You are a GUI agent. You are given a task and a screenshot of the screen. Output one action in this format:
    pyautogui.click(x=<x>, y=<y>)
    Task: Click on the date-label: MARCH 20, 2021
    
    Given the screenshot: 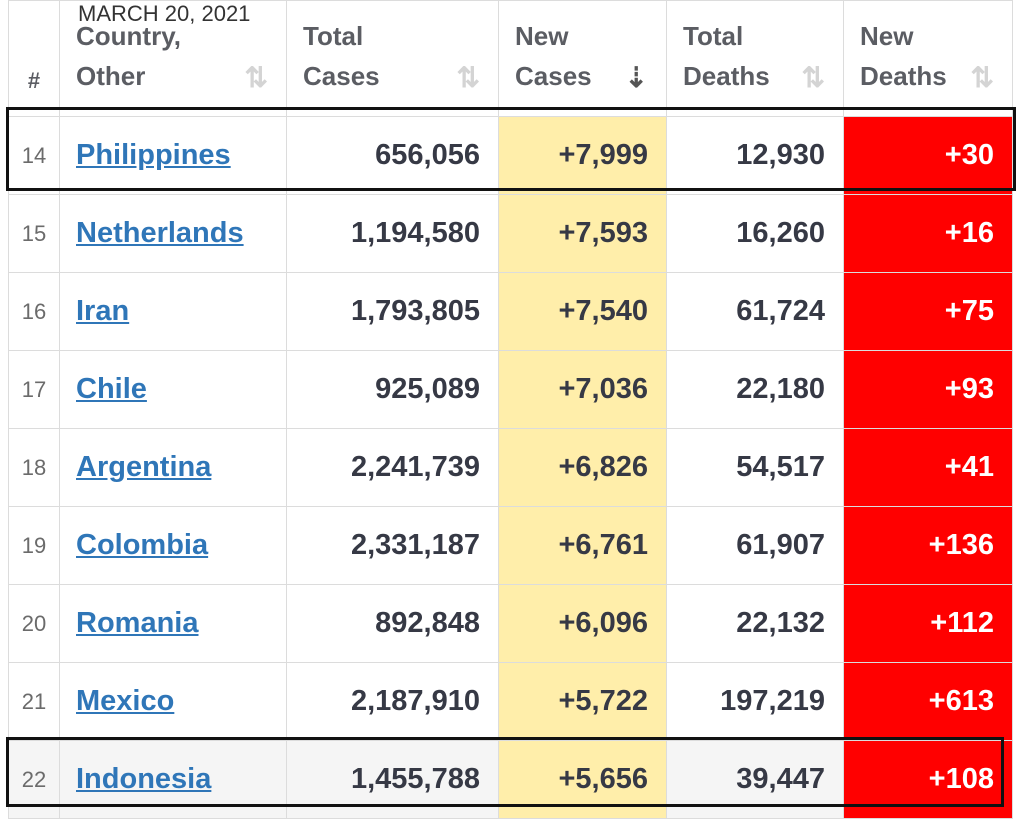 What is the action you would take?
    pyautogui.click(x=164, y=13)
    